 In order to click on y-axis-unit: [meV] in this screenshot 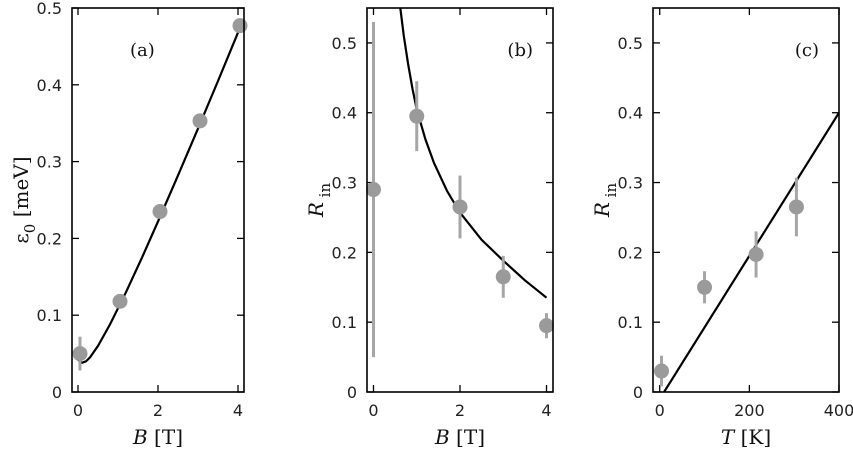, I will do `click(21, 189)`.